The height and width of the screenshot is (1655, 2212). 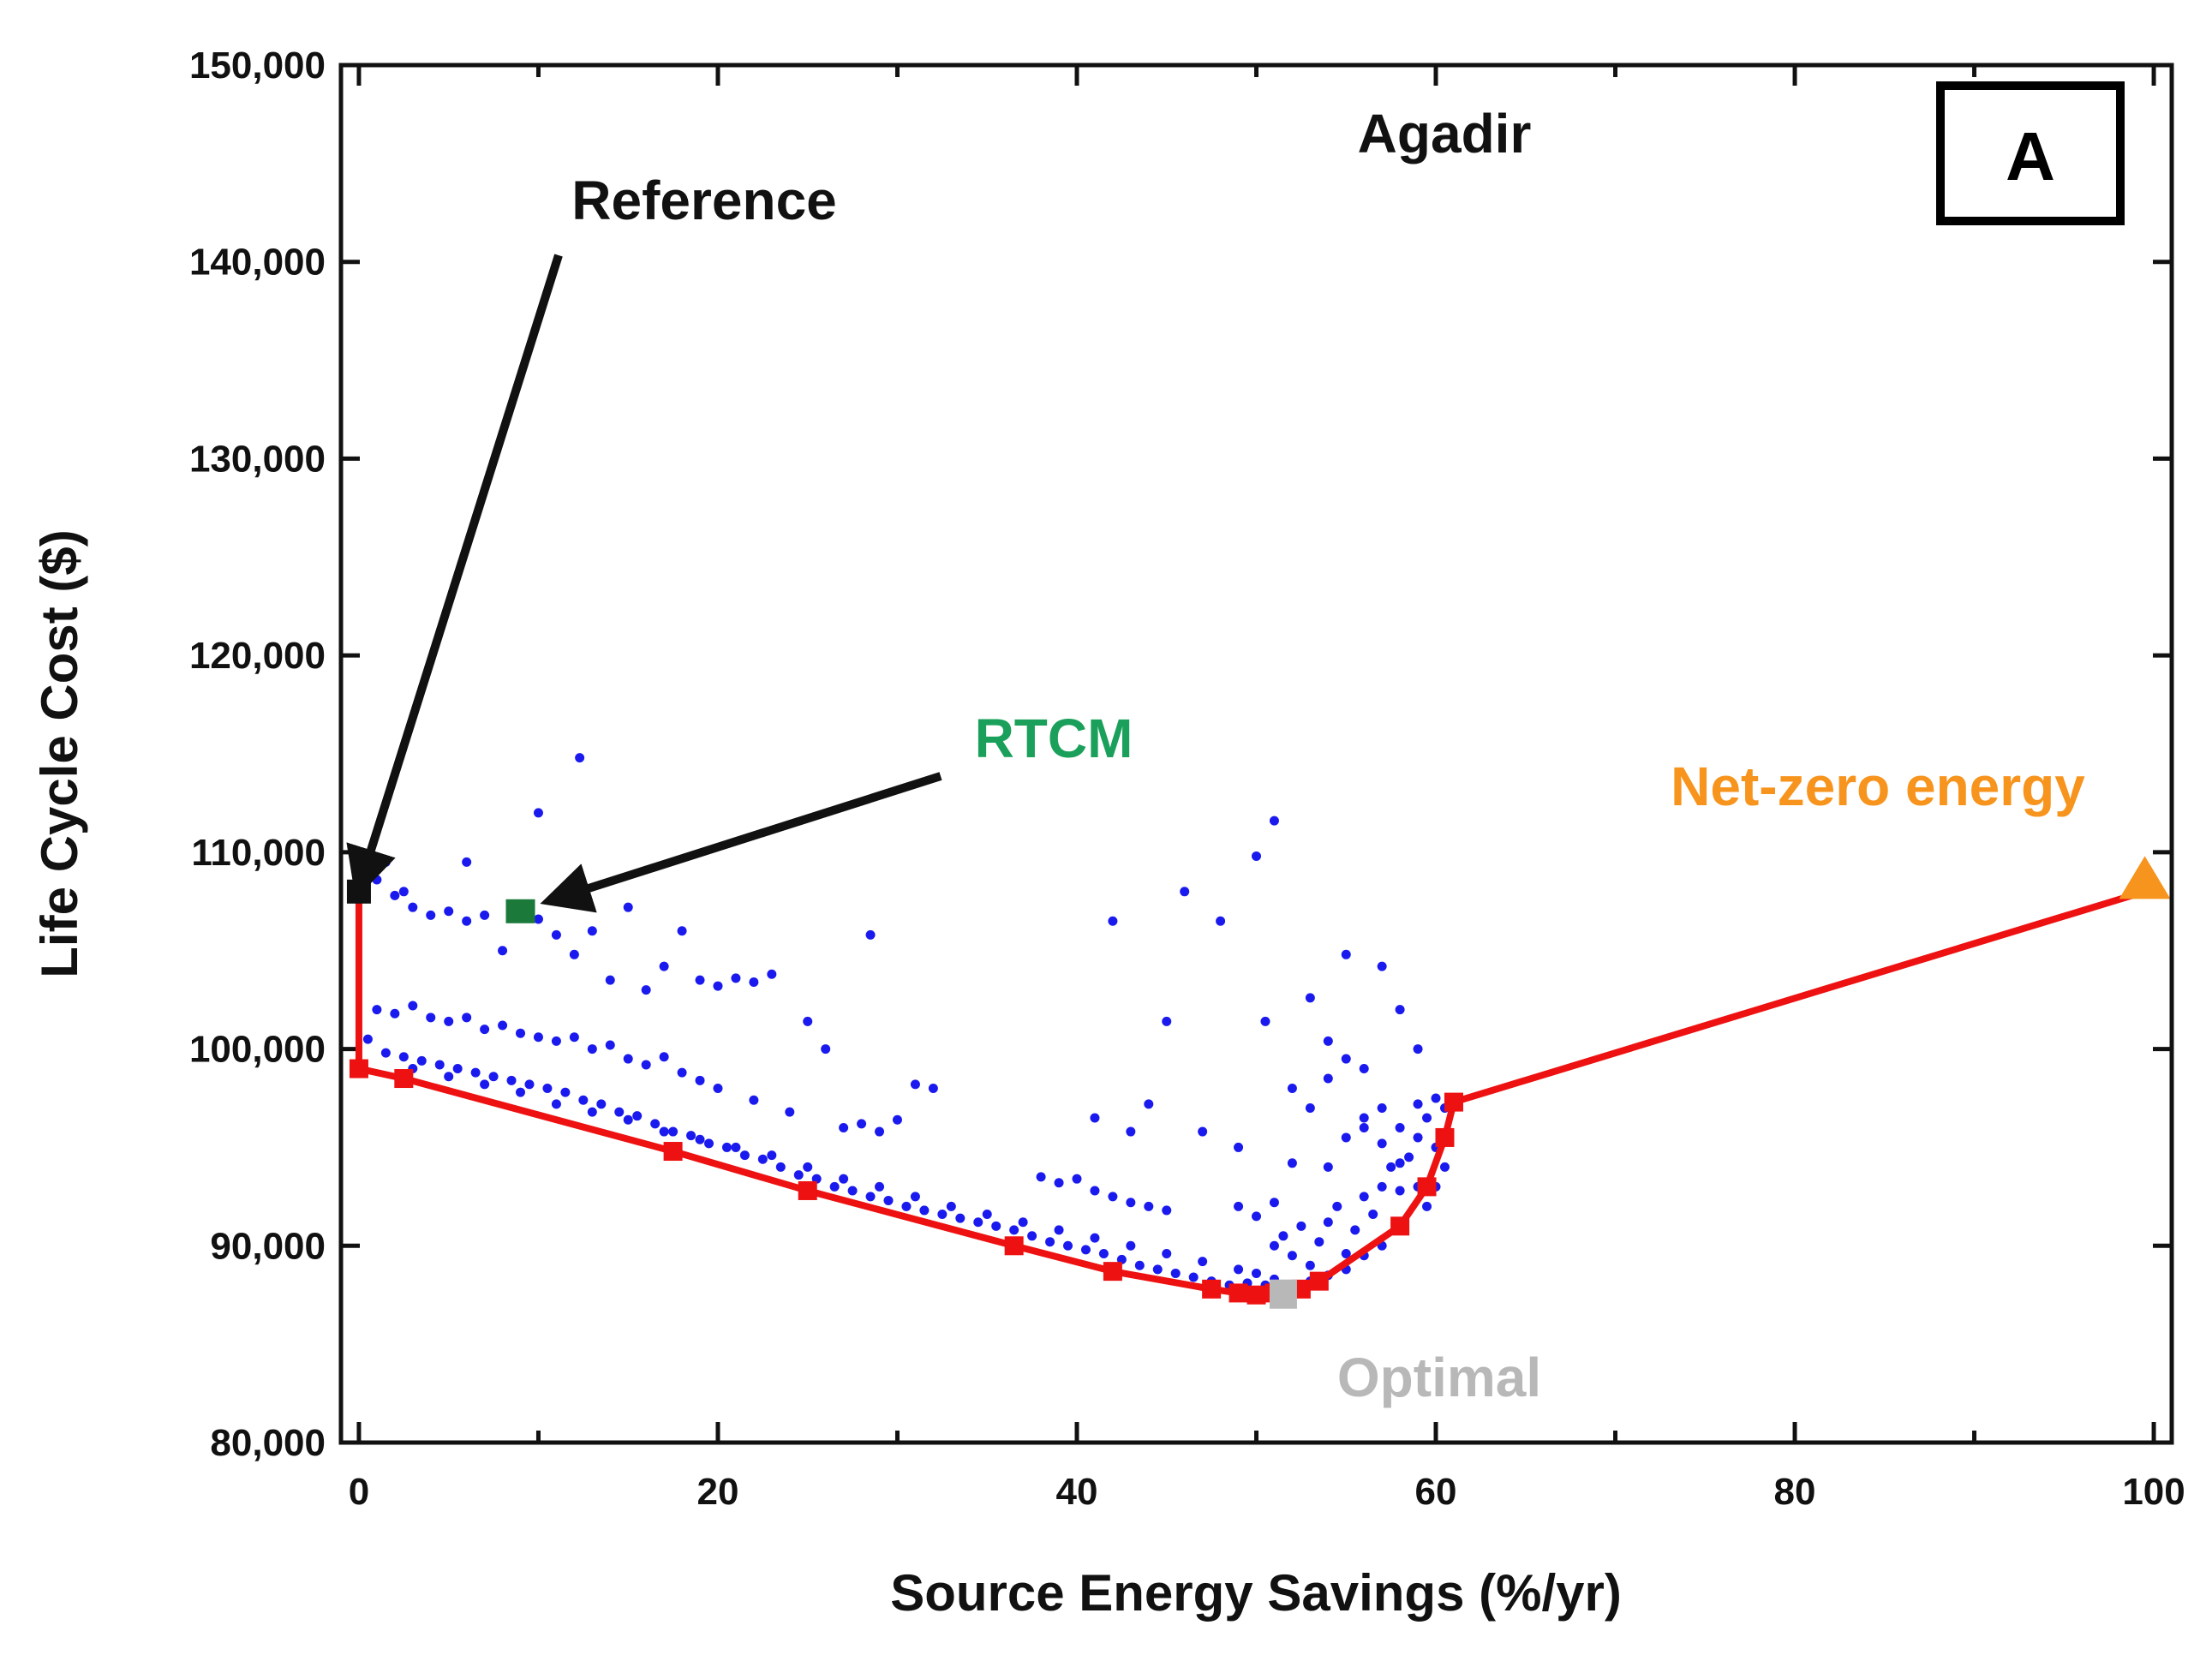 What do you see at coordinates (359, 1492) in the screenshot?
I see `x-tick-label: 0` at bounding box center [359, 1492].